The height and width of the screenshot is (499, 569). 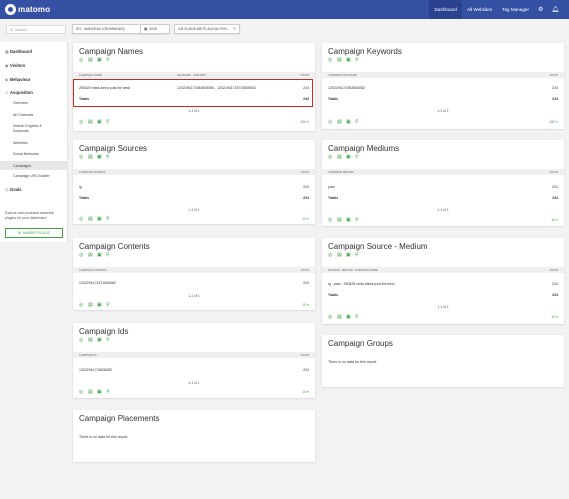 What do you see at coordinates (194, 187) in the screenshot?
I see `table-row: ig 224` at bounding box center [194, 187].